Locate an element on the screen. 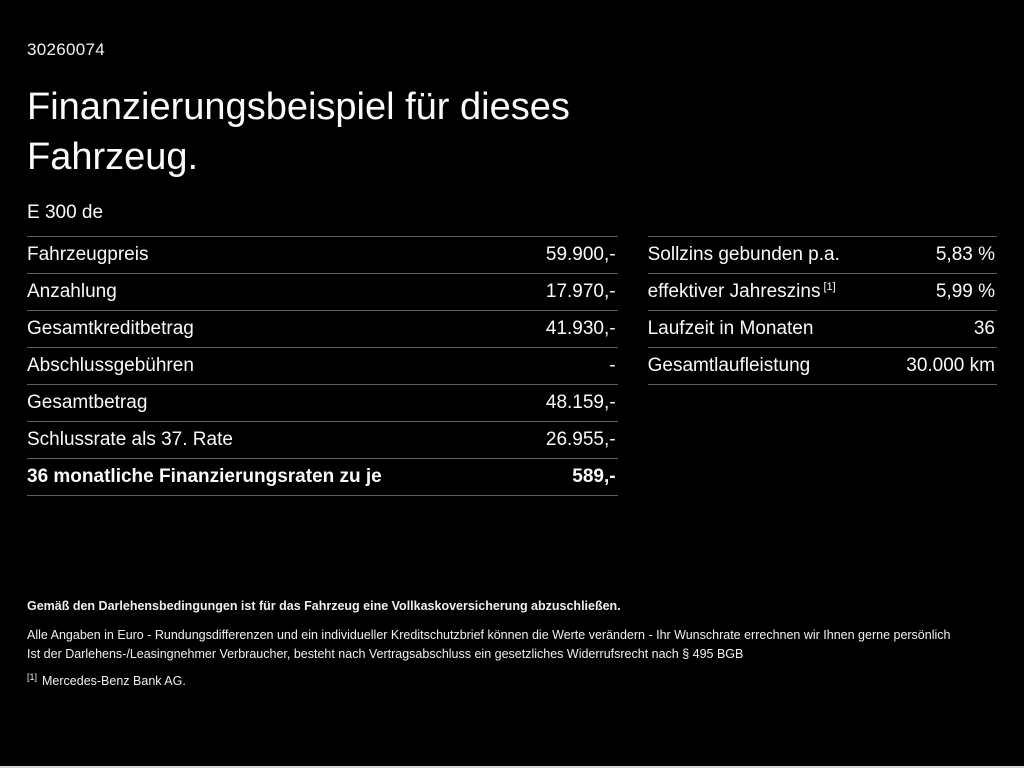 The image size is (1024, 768). row-value: 17.970,- is located at coordinates (580, 292).